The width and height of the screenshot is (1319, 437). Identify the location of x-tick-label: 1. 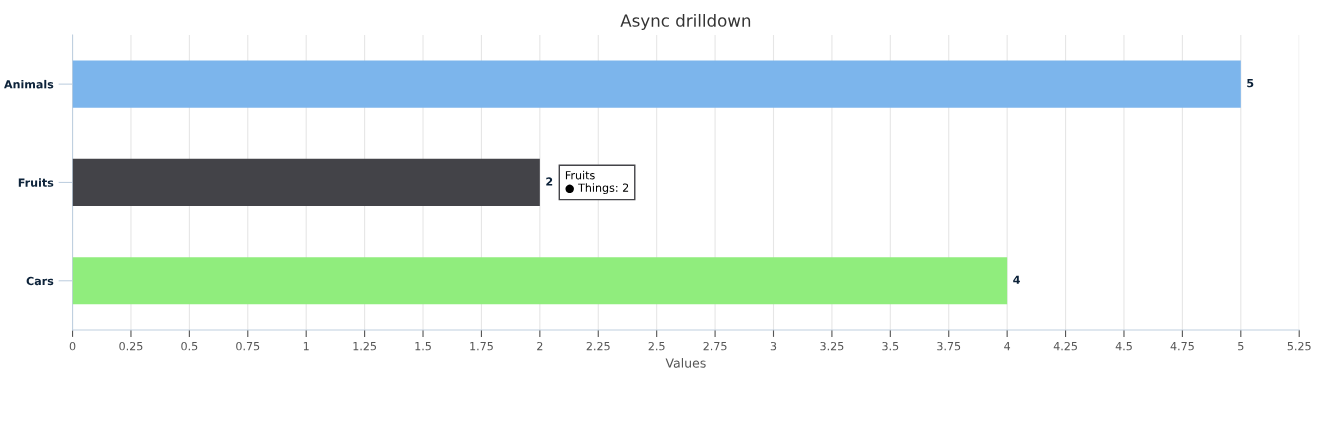
(306, 346).